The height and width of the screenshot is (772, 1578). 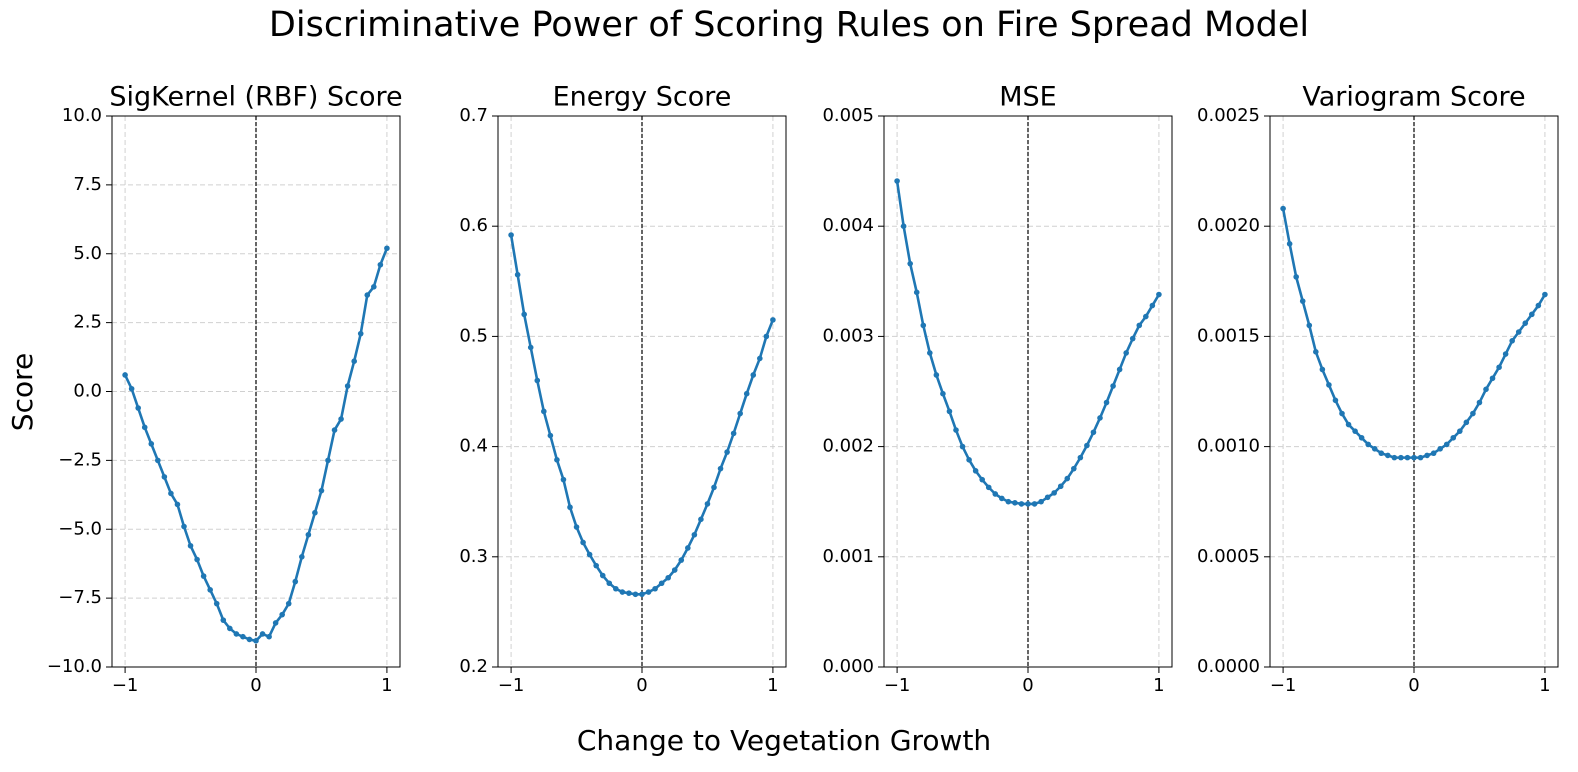 What do you see at coordinates (1228, 225) in the screenshot?
I see `y-tick-label: 0.0020` at bounding box center [1228, 225].